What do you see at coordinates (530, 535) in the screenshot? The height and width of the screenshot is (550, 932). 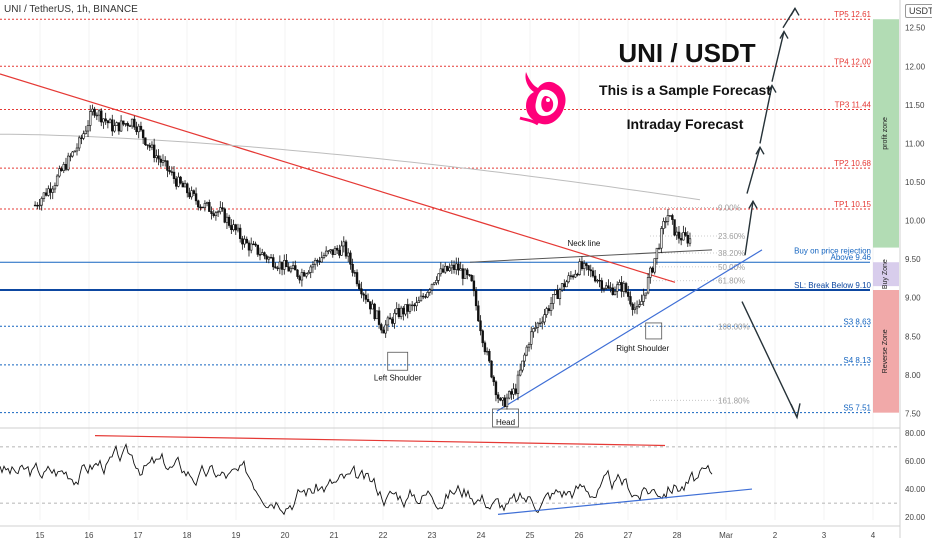 I see `time-tick-label: 25` at bounding box center [530, 535].